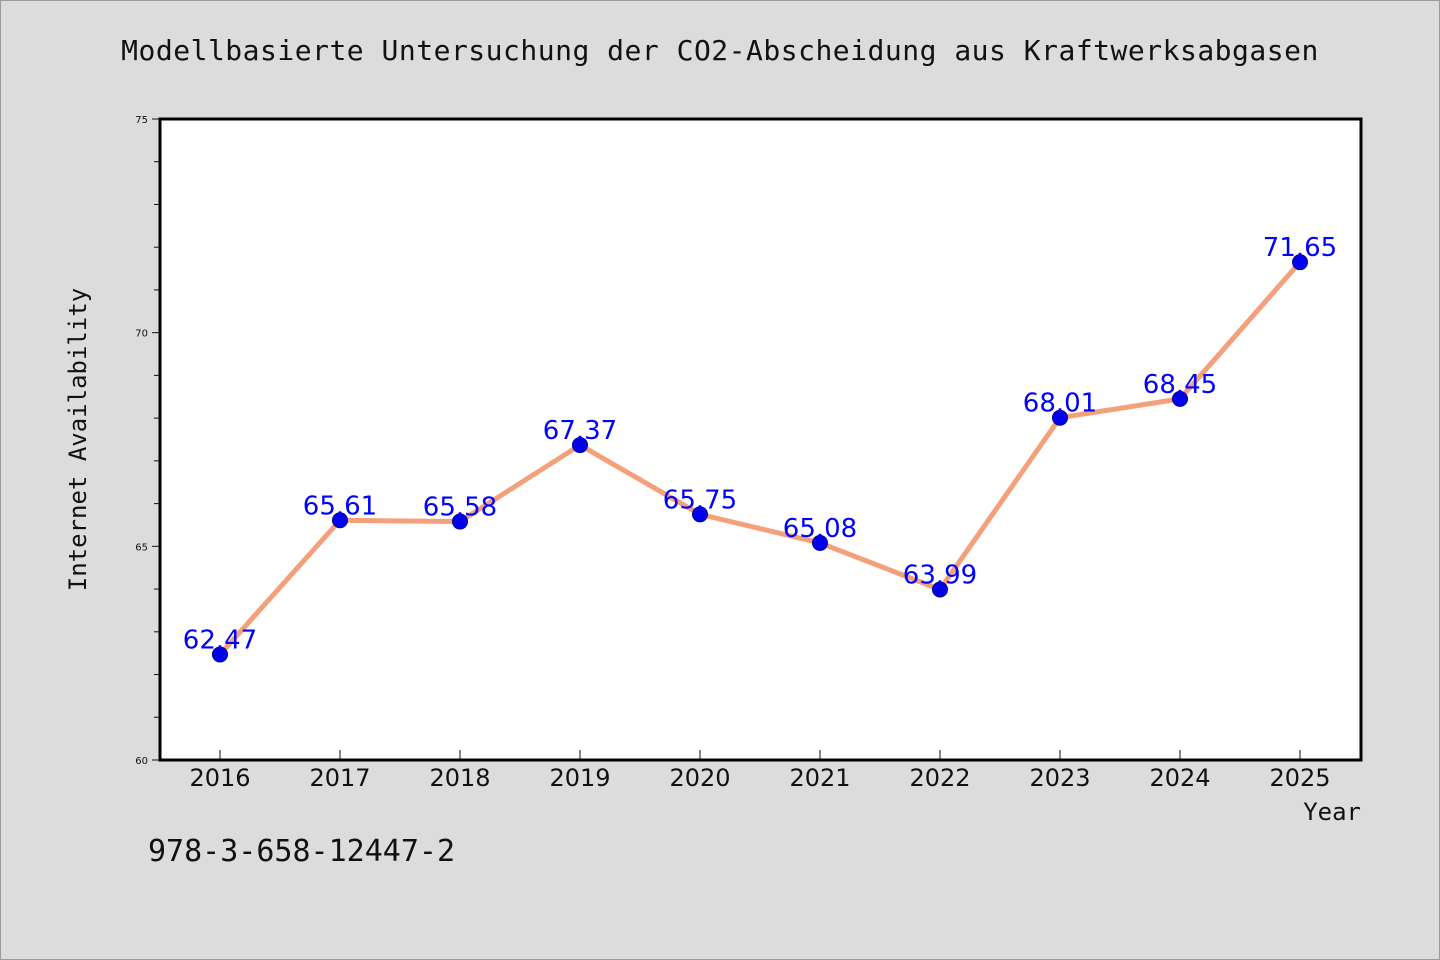 The width and height of the screenshot is (1440, 960). What do you see at coordinates (1059, 778) in the screenshot?
I see `x-tick-label: 2023` at bounding box center [1059, 778].